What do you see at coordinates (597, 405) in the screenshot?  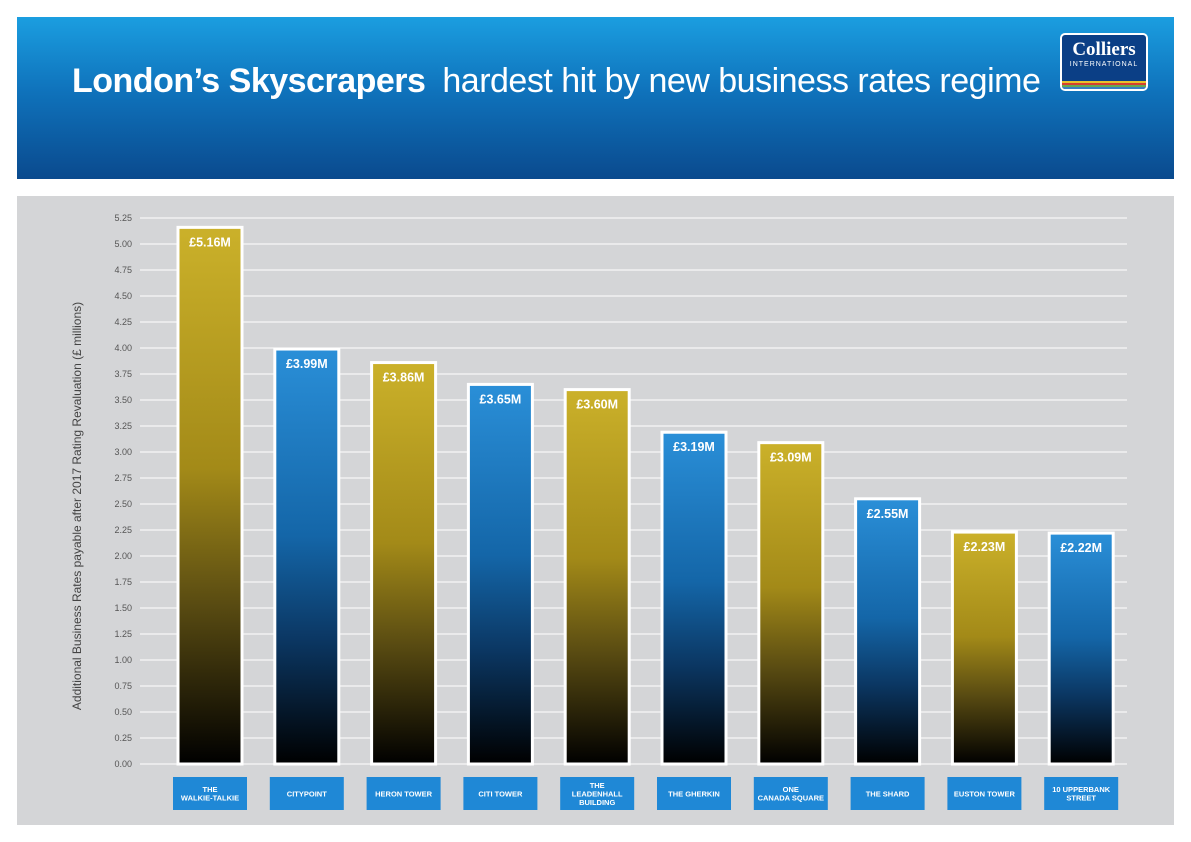 I see `bar-value-label: £3.60M` at bounding box center [597, 405].